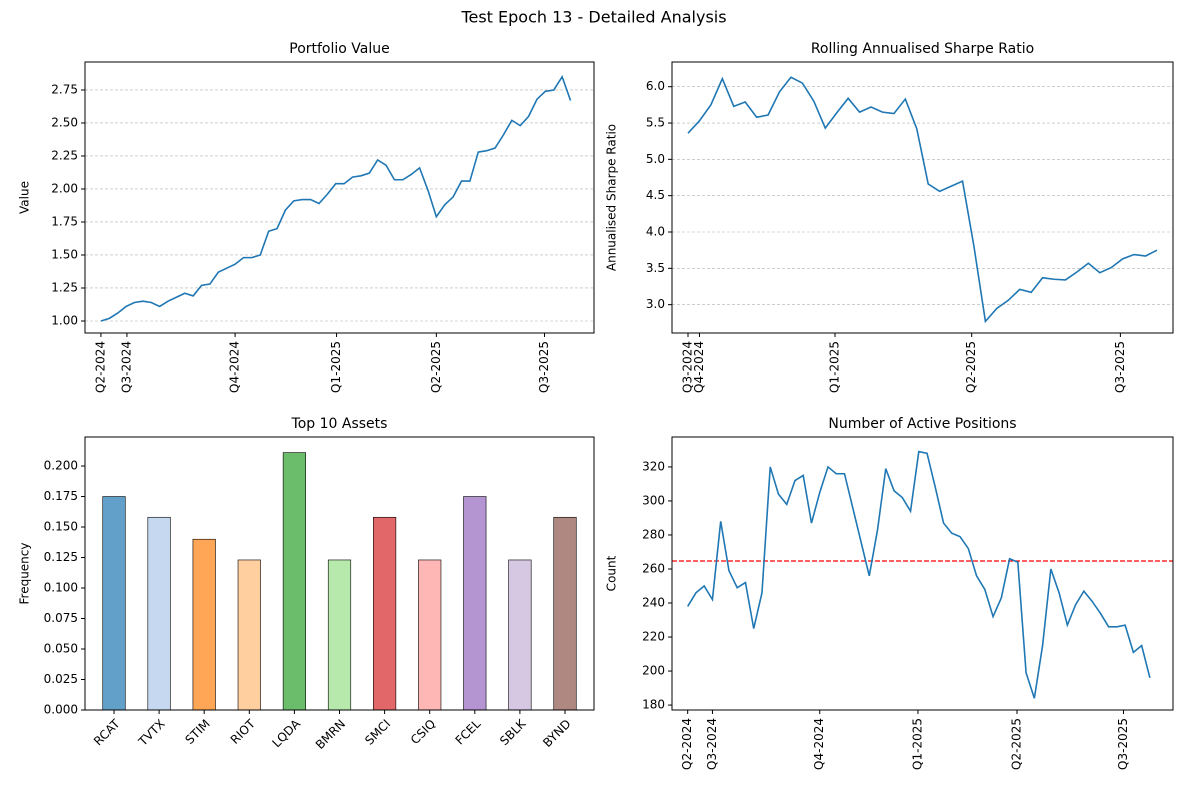  What do you see at coordinates (61, 649) in the screenshot?
I see `y-tick-label: 0.050` at bounding box center [61, 649].